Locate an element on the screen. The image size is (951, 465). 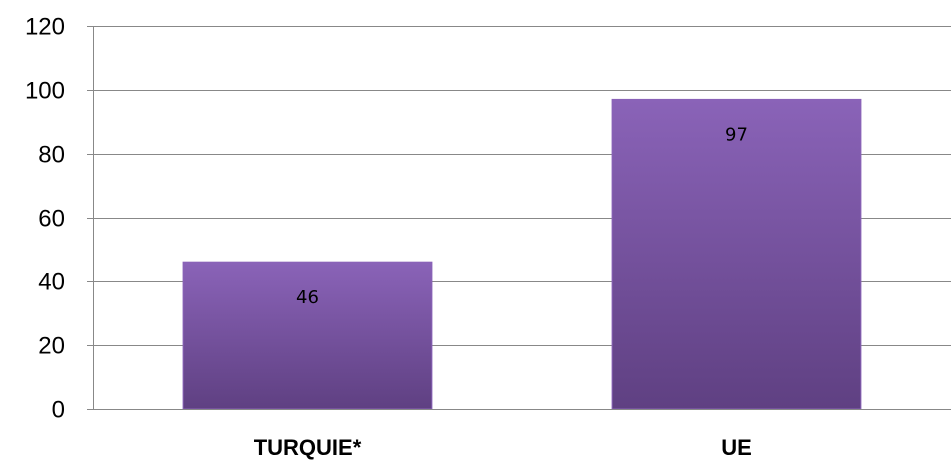
y-tick-label: 0 is located at coordinates (58, 410).